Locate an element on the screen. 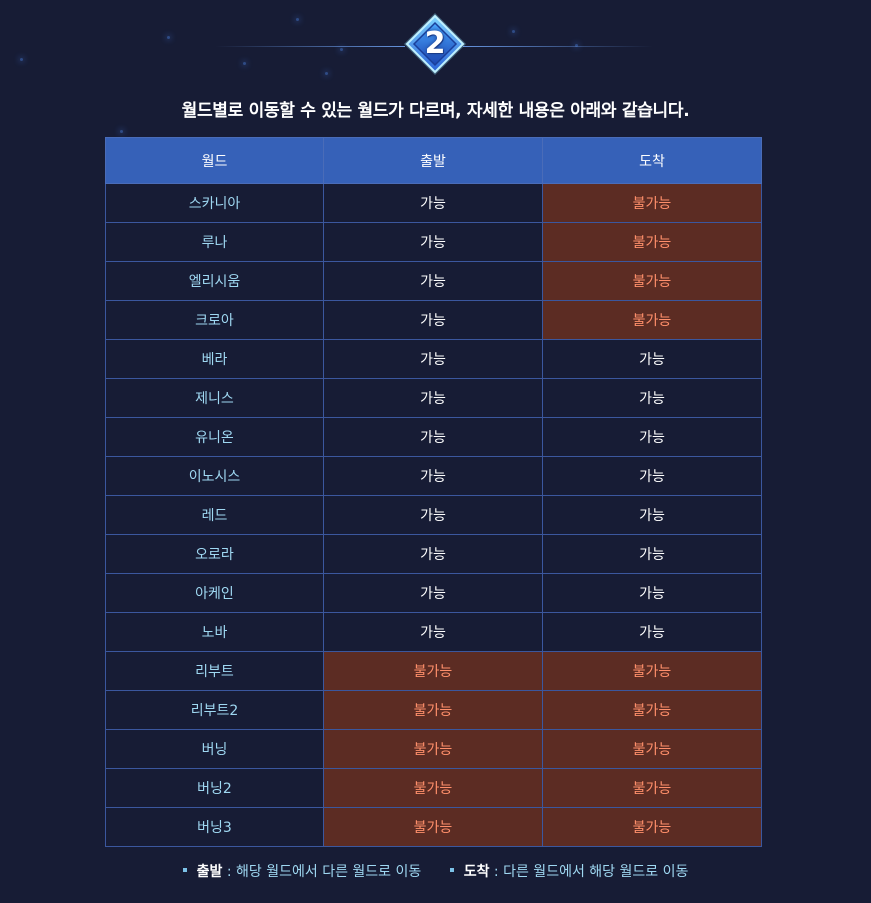 Image resolution: width=871 pixels, height=903 pixels. header-line-right is located at coordinates (558, 46).